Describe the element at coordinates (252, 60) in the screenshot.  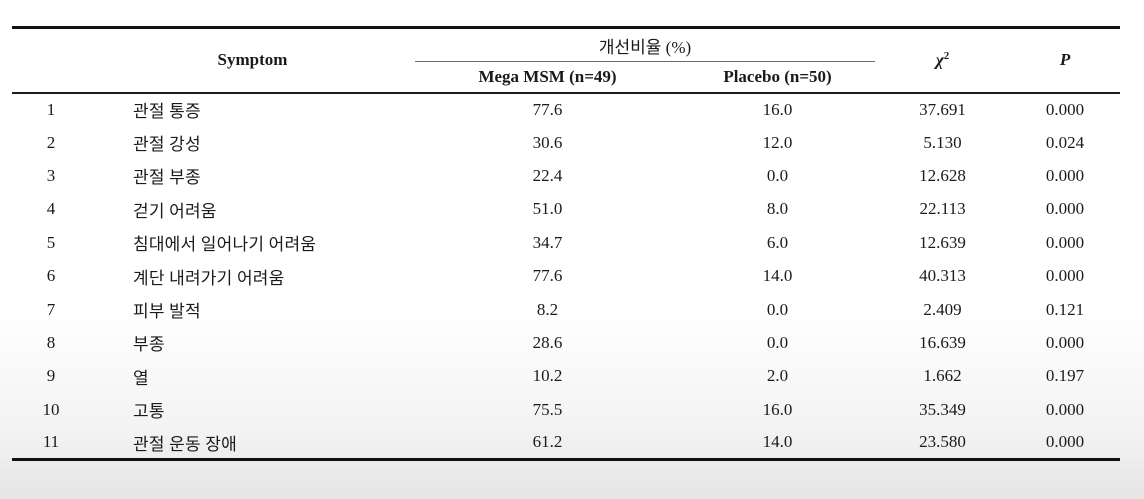
I see `header-symptom: Symptom` at that location.